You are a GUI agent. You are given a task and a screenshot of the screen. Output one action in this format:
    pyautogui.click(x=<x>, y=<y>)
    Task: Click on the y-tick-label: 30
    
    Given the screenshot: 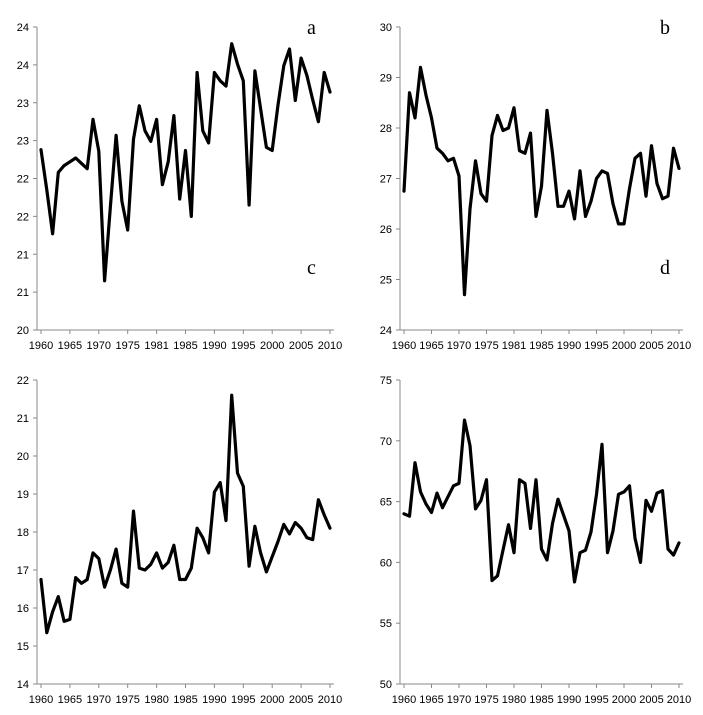 What is the action you would take?
    pyautogui.click(x=386, y=28)
    